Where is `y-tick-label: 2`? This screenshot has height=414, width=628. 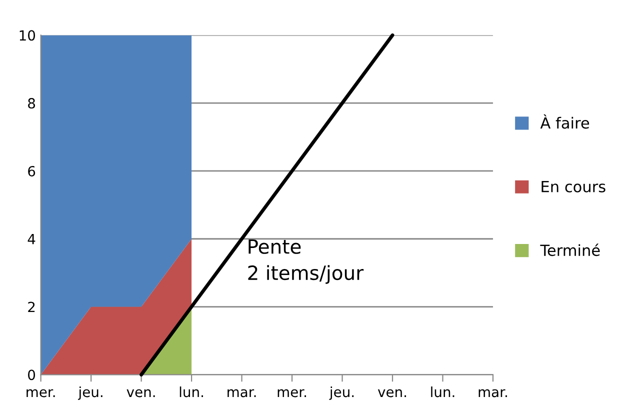
y-tick-label: 2 is located at coordinates (31, 307).